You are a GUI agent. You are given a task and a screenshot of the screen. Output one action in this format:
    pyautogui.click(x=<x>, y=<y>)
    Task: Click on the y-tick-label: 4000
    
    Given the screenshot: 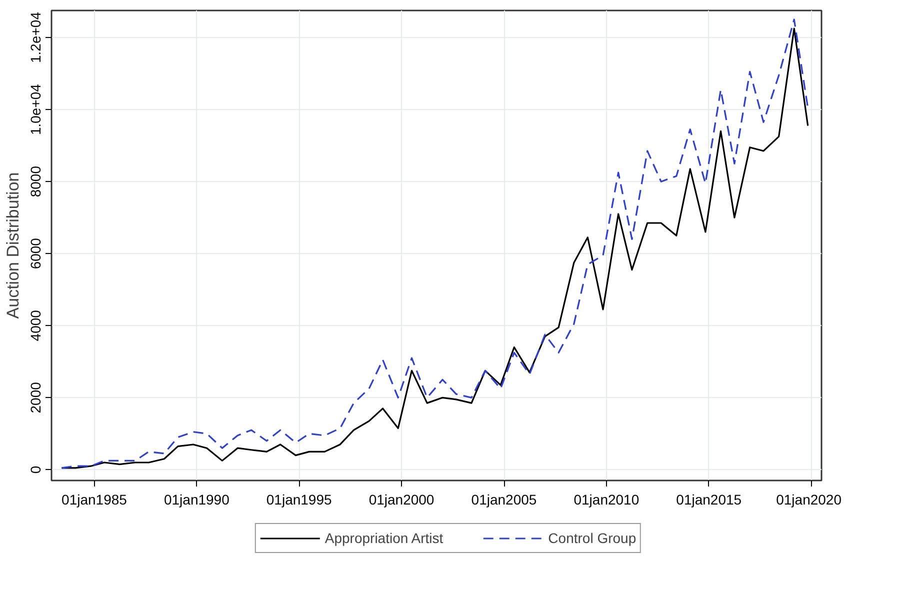 What is the action you would take?
    pyautogui.click(x=36, y=326)
    